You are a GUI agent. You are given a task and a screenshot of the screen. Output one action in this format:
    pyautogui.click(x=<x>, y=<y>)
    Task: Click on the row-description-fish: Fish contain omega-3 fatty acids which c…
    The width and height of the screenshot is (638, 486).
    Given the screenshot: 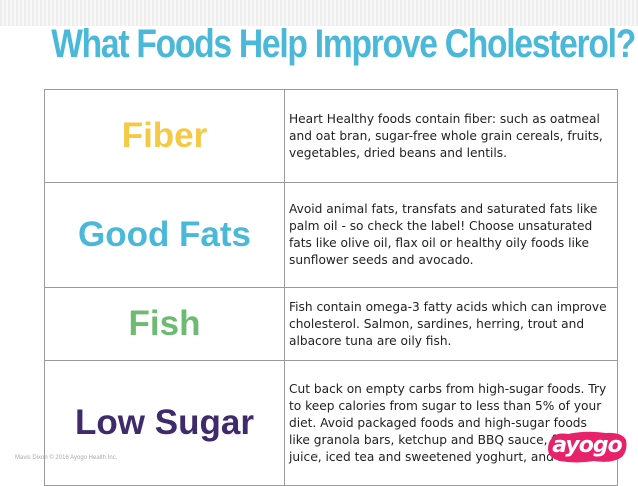 What is the action you would take?
    pyautogui.click(x=451, y=324)
    